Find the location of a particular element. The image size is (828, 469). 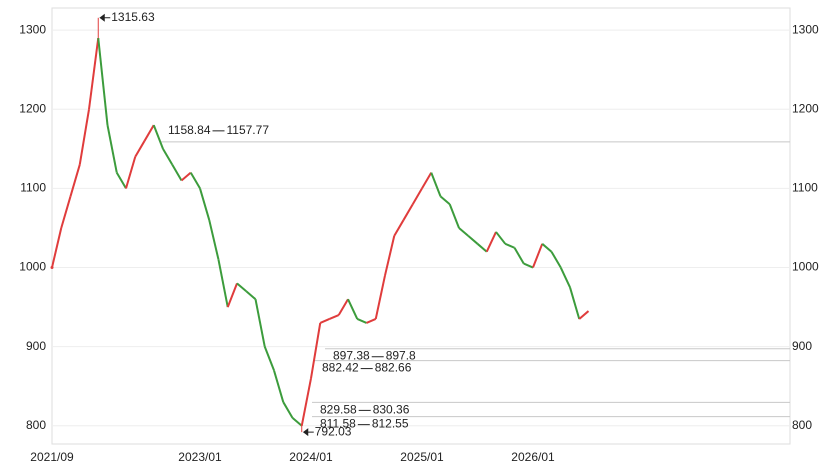

level-value: 829.58 is located at coordinates (338, 410).